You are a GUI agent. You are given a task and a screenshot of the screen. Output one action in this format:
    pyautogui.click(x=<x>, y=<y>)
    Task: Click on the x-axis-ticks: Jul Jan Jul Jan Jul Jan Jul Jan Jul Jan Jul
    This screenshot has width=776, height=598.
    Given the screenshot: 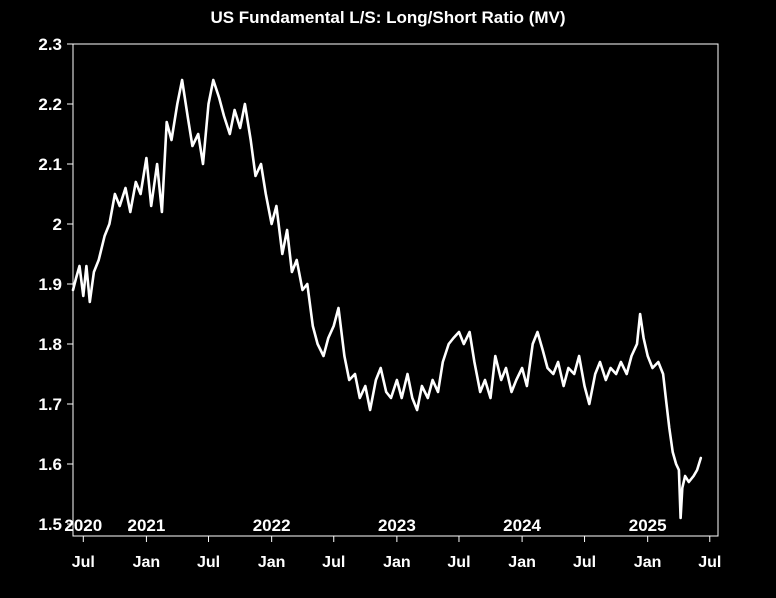 What is the action you would take?
    pyautogui.click(x=396, y=553)
    